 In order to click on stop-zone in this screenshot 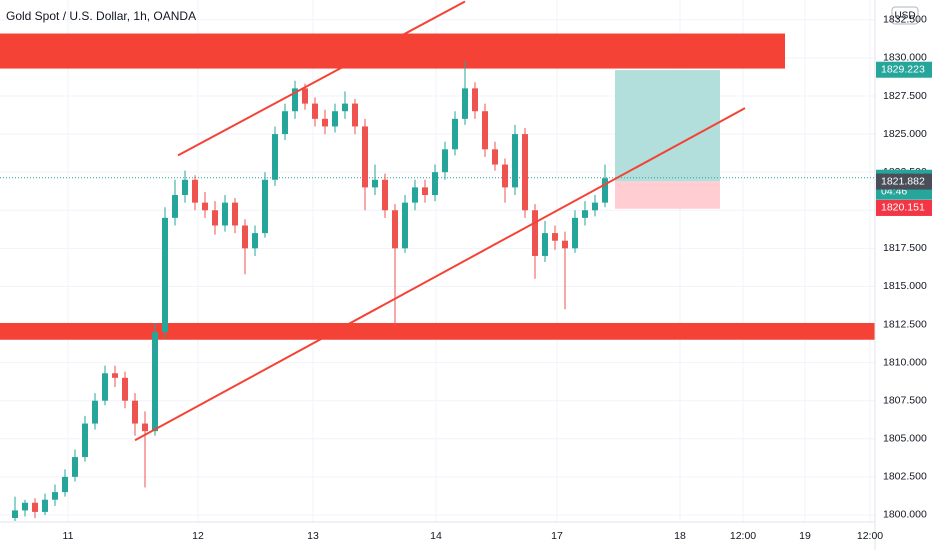, I will do `click(667, 195)`.